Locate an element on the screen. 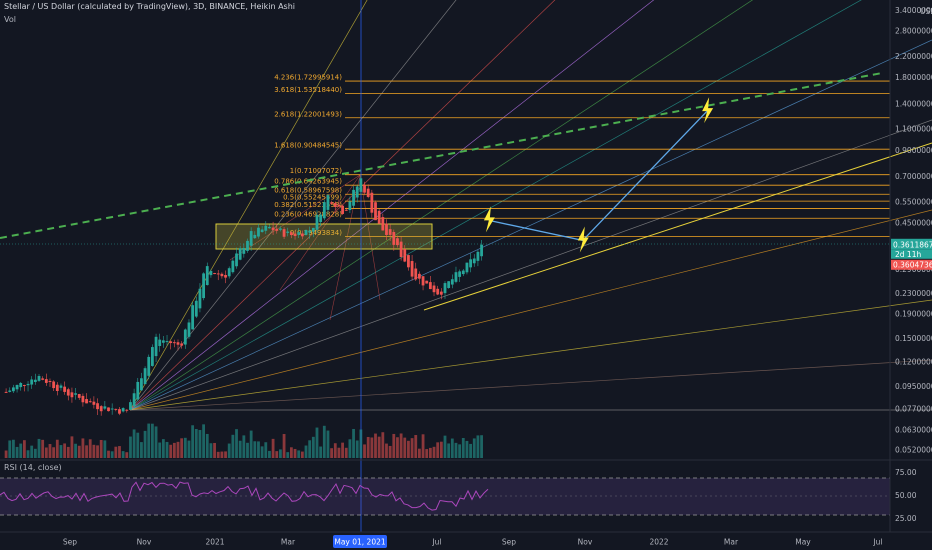 The image size is (932, 550). time-tick-label: Jul is located at coordinates (877, 542).